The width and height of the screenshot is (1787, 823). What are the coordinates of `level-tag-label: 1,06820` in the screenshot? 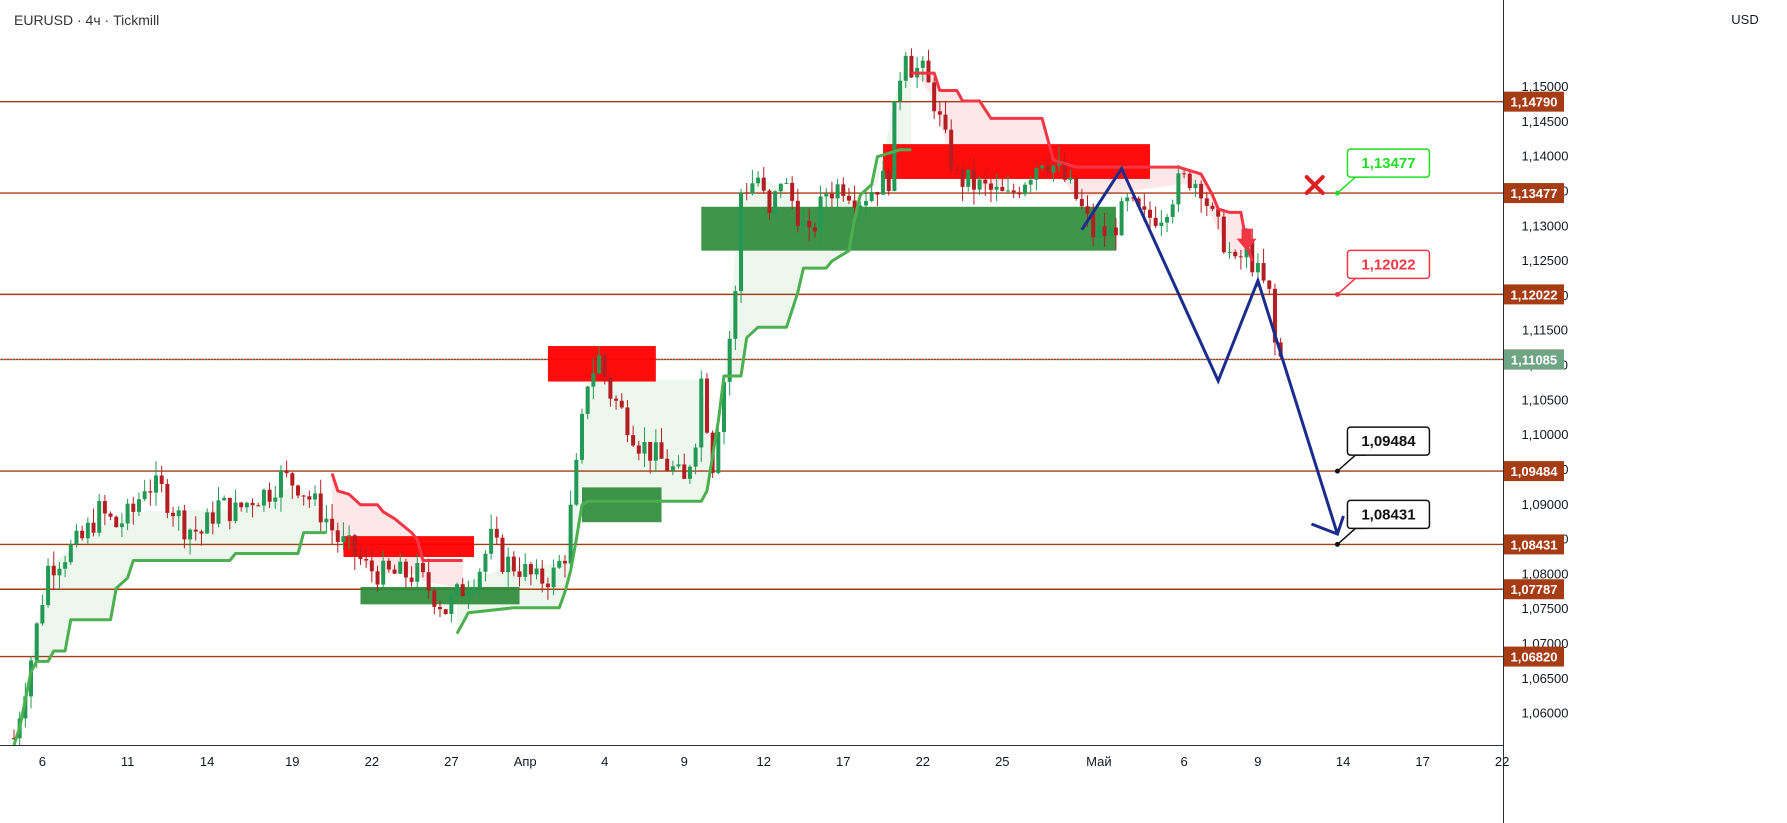 It's located at (1534, 657).